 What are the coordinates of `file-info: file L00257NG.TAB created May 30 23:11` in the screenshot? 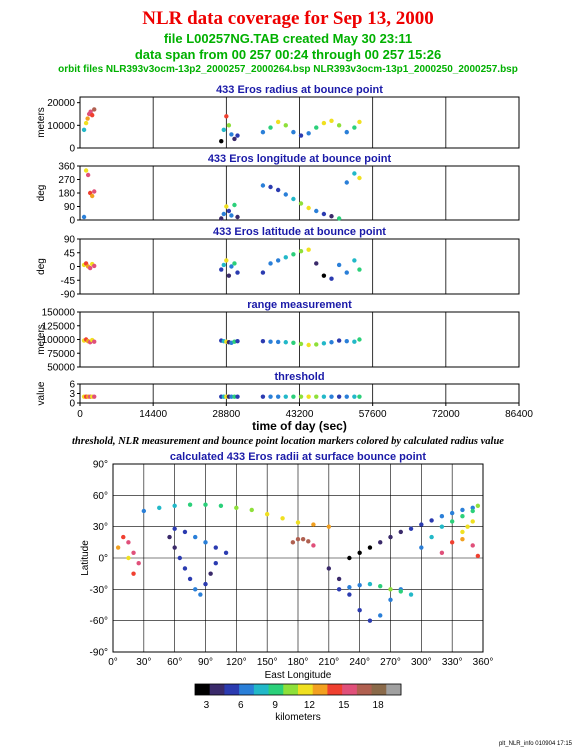 It's located at (288, 38).